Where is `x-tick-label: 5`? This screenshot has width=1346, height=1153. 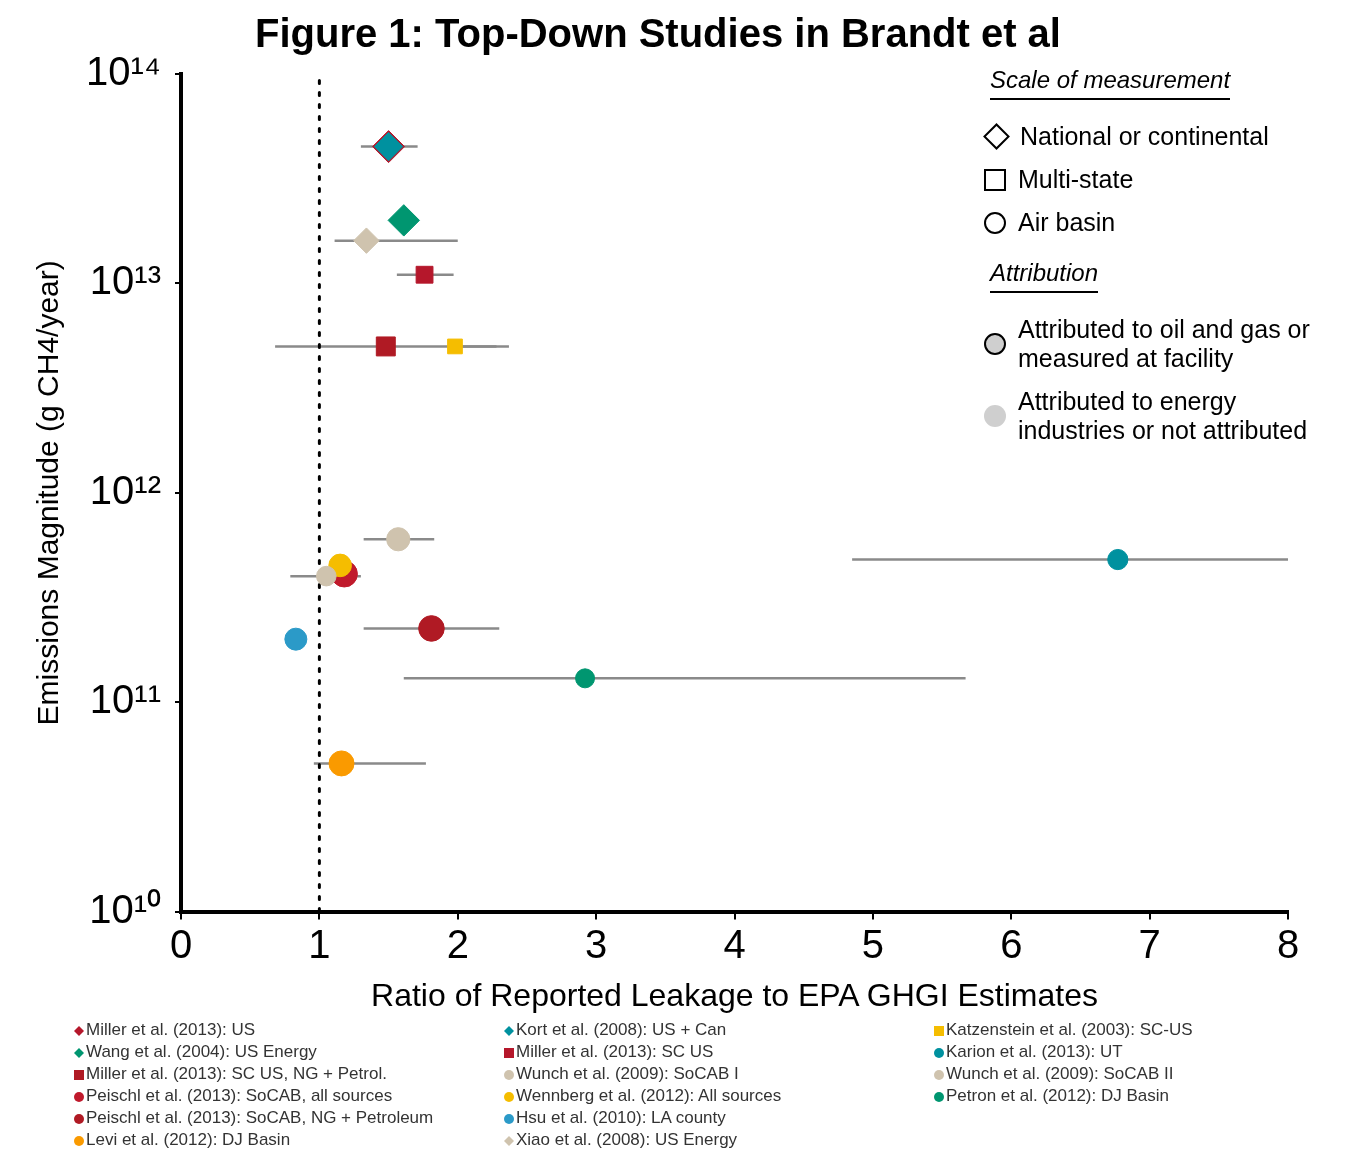 x-tick-label: 5 is located at coordinates (872, 943).